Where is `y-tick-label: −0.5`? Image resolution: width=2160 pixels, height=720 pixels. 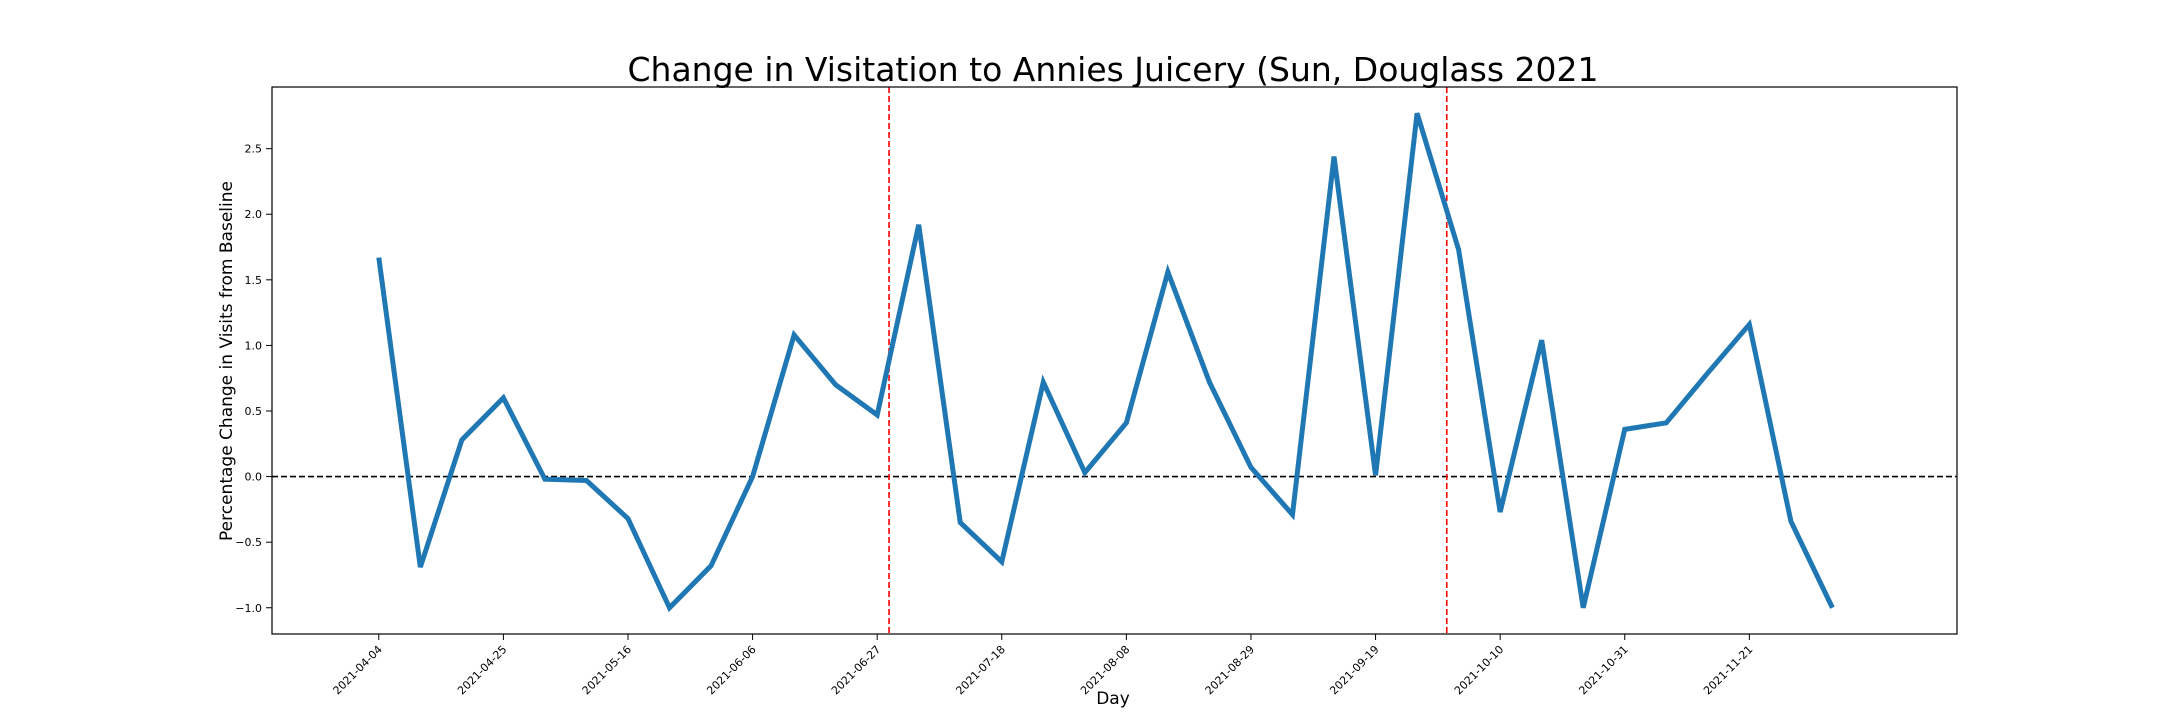
y-tick-label: −0.5 is located at coordinates (248, 542).